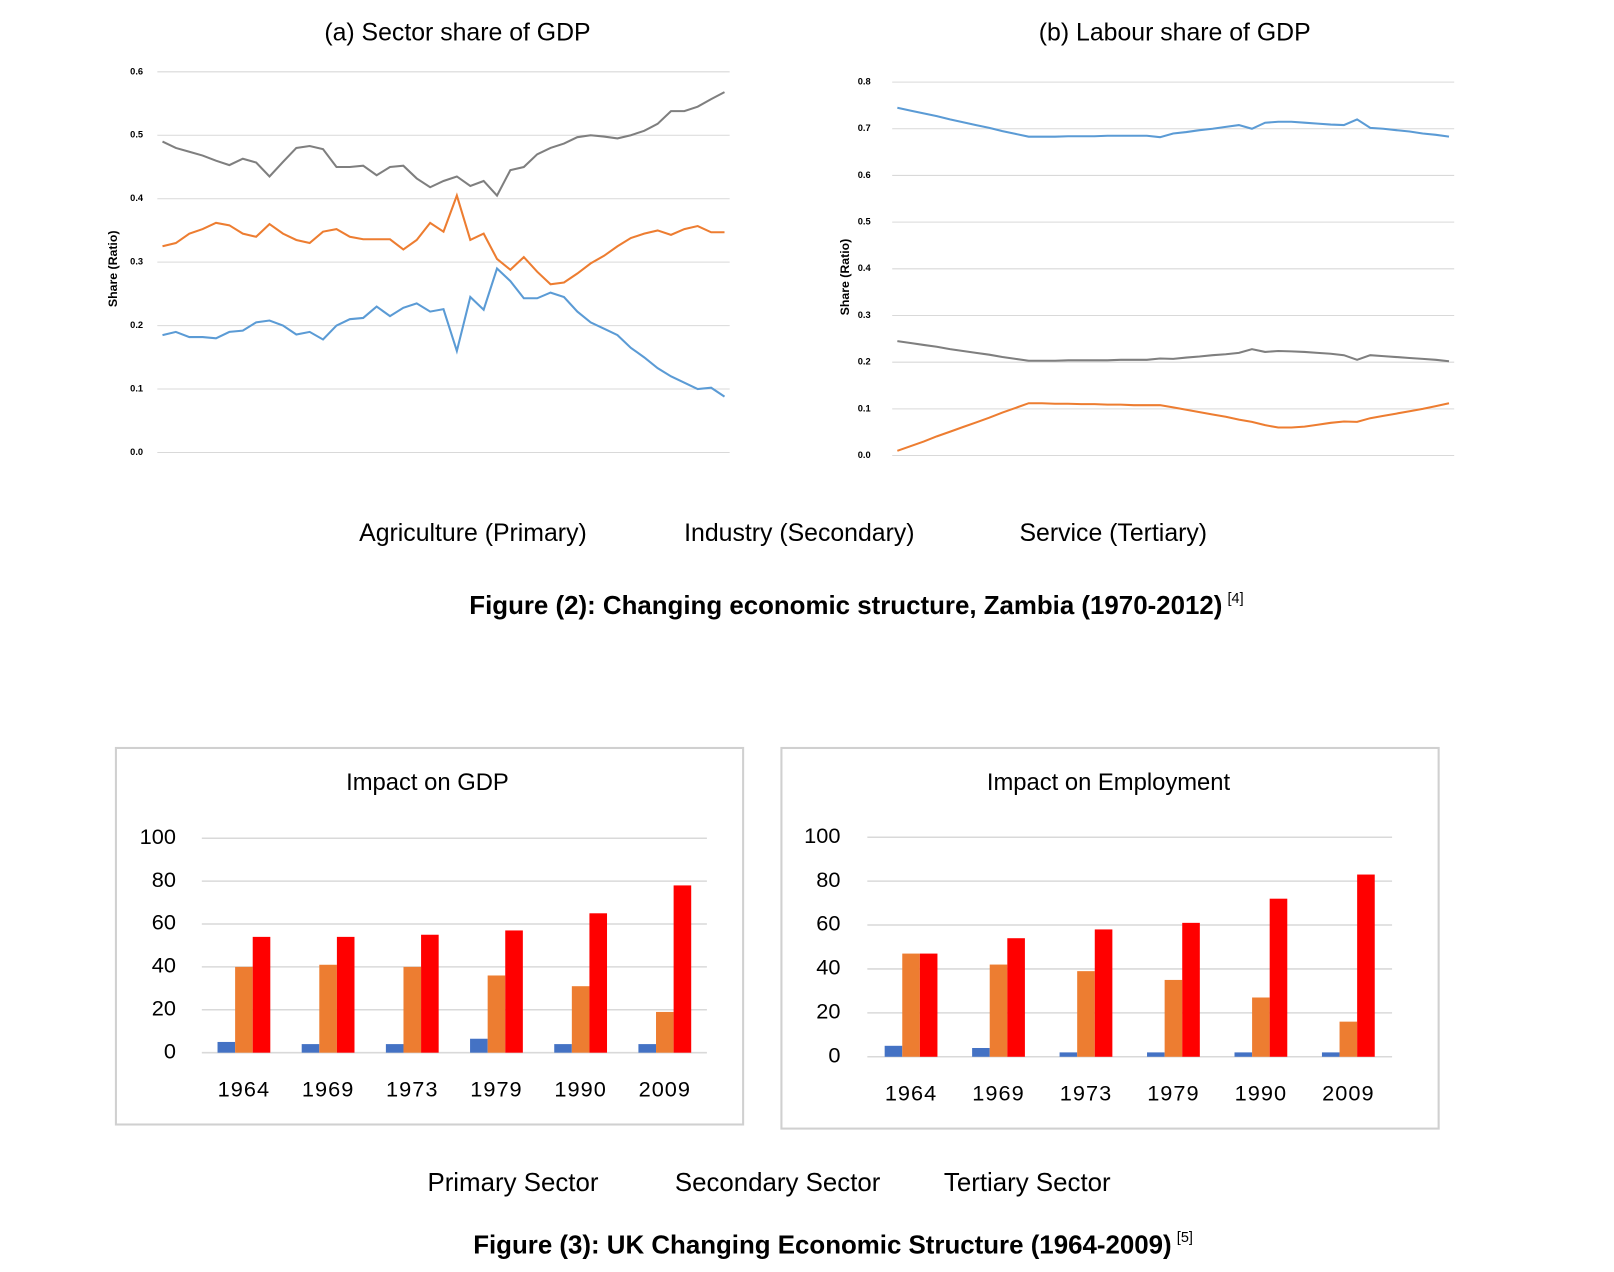 The height and width of the screenshot is (1272, 1614). Describe the element at coordinates (457, 32) in the screenshot. I see `chart-title: (a) Sector share of GDP` at that location.